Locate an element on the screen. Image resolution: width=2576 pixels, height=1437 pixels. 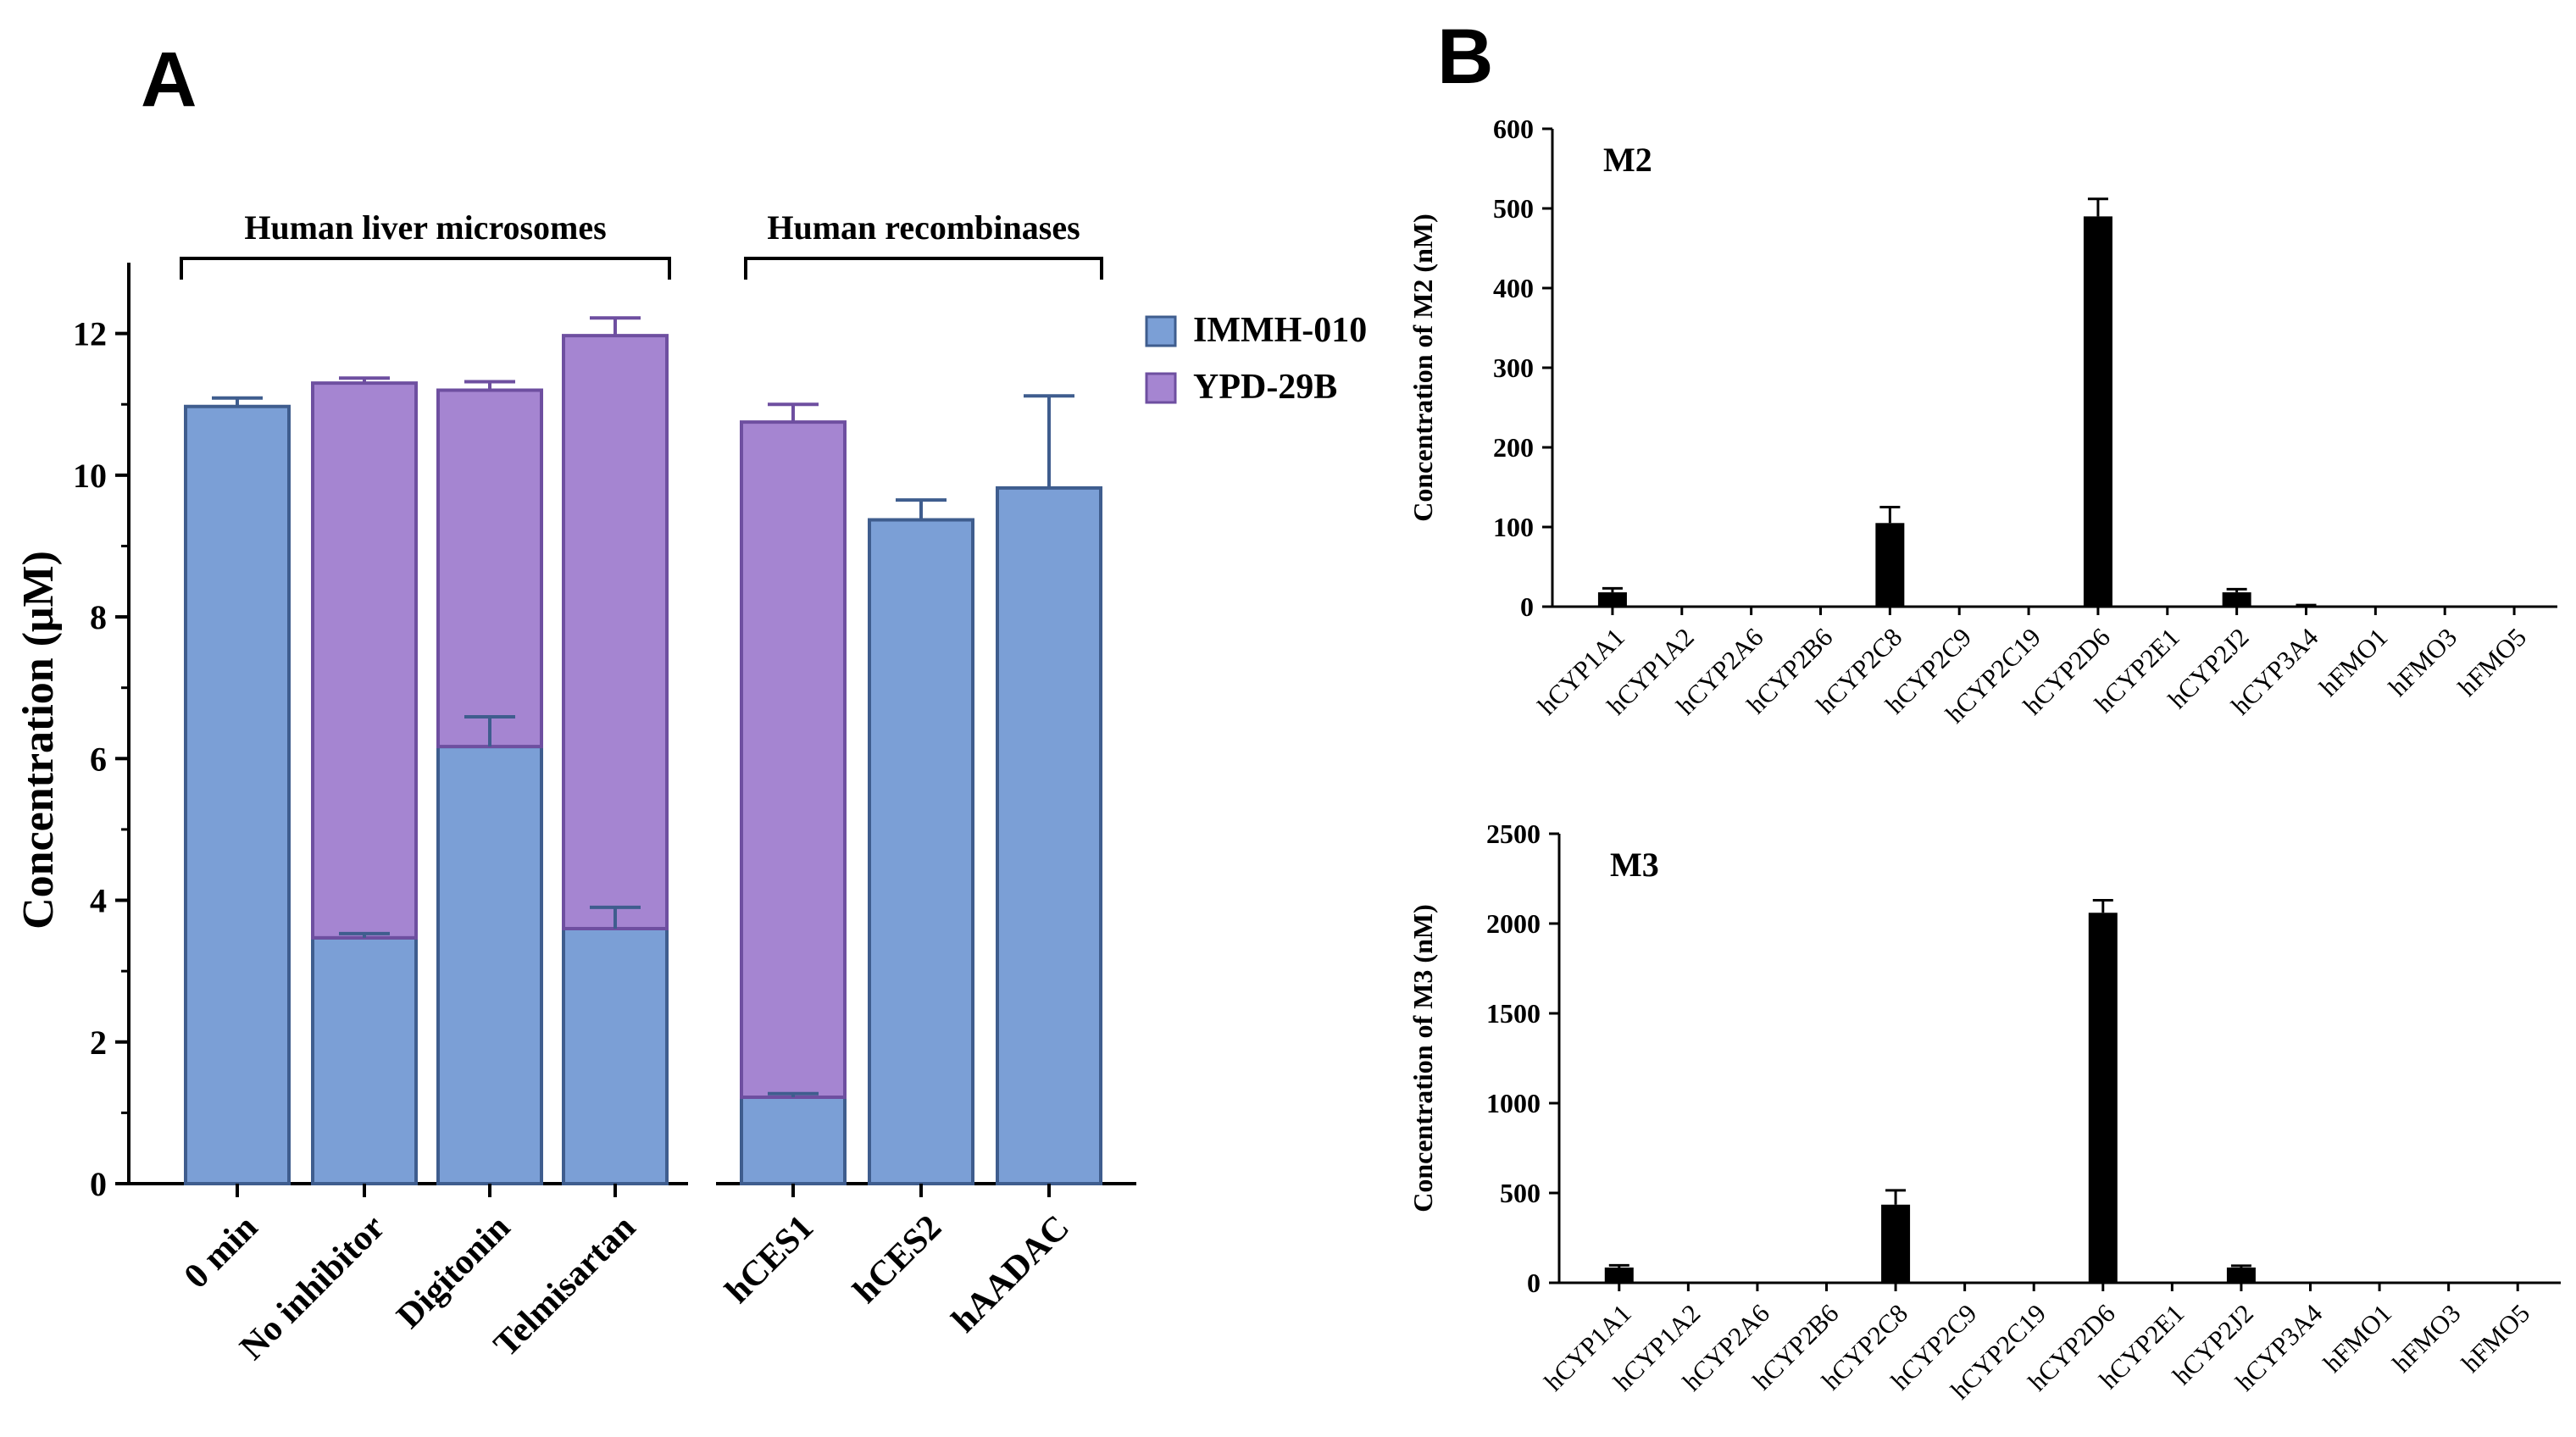
chart-a-legend: IMMH-010 YPD-29B is located at coordinates (1256, 359).